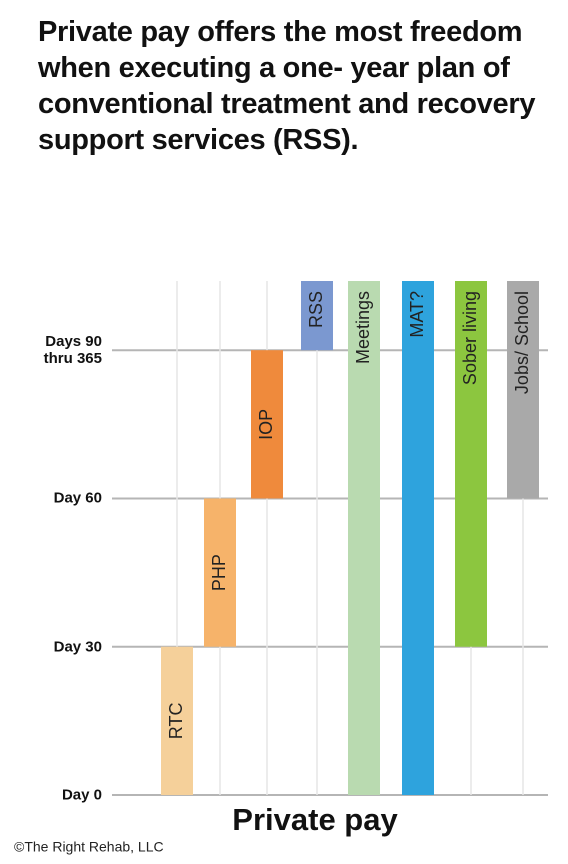 The width and height of the screenshot is (568, 864). What do you see at coordinates (77, 498) in the screenshot?
I see `y-tick-label: Day 60` at bounding box center [77, 498].